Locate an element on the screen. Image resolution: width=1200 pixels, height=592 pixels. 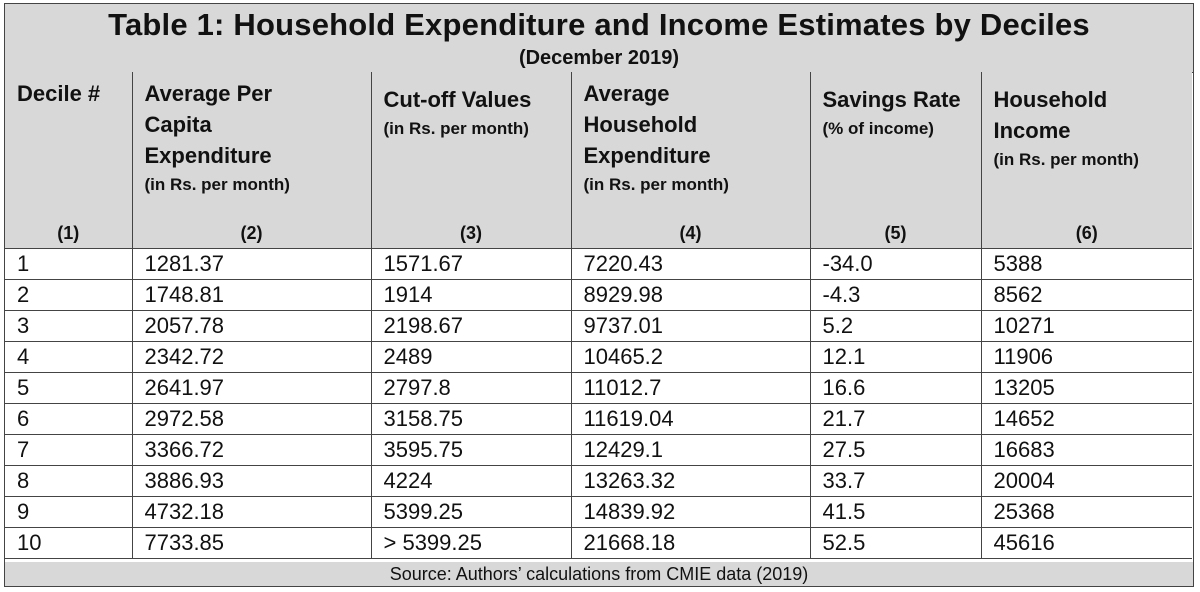
per-capita-expenditure-cell: 2972.58 is located at coordinates (252, 419).